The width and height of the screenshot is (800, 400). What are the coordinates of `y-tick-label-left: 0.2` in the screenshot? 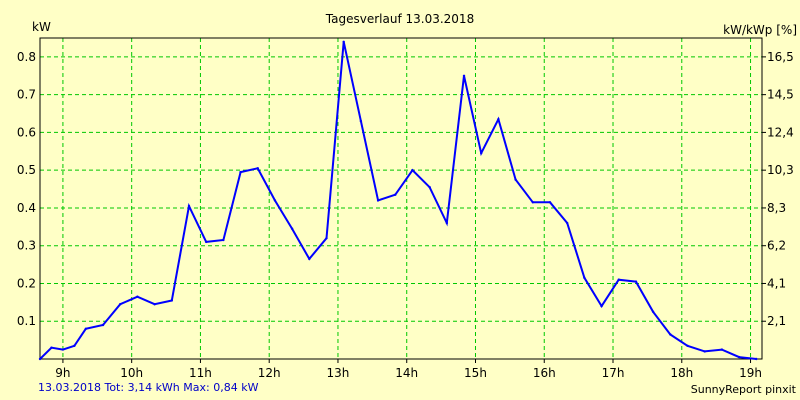 It's located at (26, 283).